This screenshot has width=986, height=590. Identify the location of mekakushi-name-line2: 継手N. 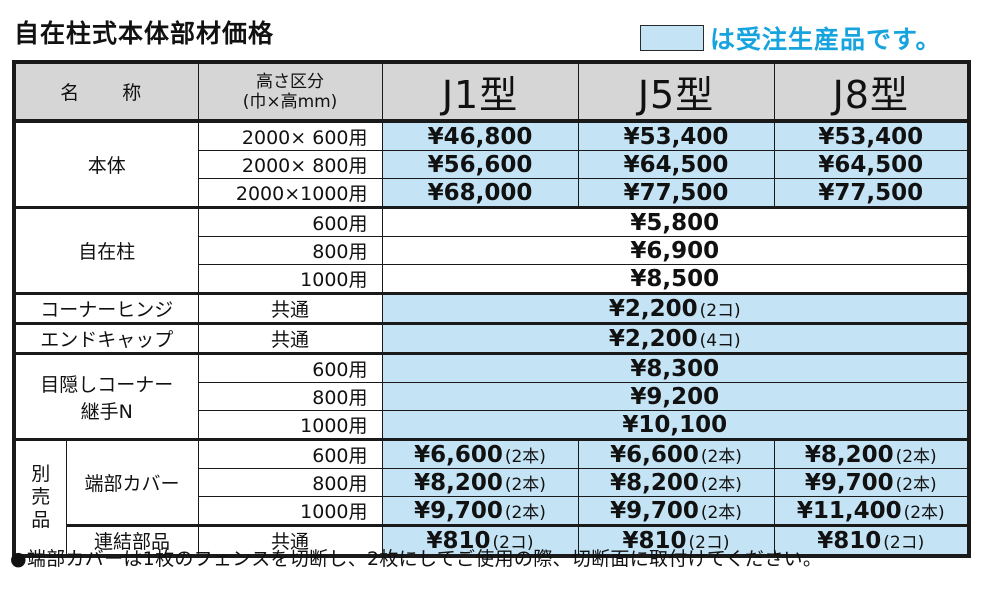
(106, 411).